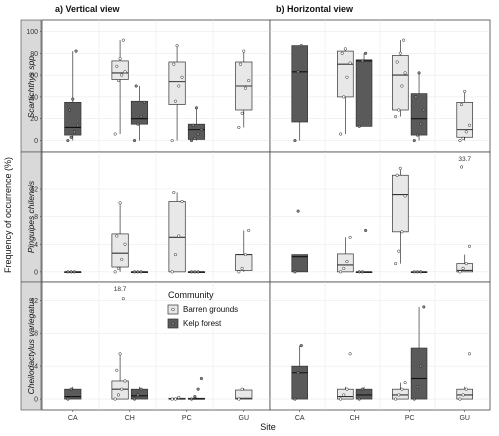 The height and width of the screenshot is (436, 499). Describe the element at coordinates (410, 418) in the screenshot. I see `x-tick-label-horizontal-PC: PC` at that location.